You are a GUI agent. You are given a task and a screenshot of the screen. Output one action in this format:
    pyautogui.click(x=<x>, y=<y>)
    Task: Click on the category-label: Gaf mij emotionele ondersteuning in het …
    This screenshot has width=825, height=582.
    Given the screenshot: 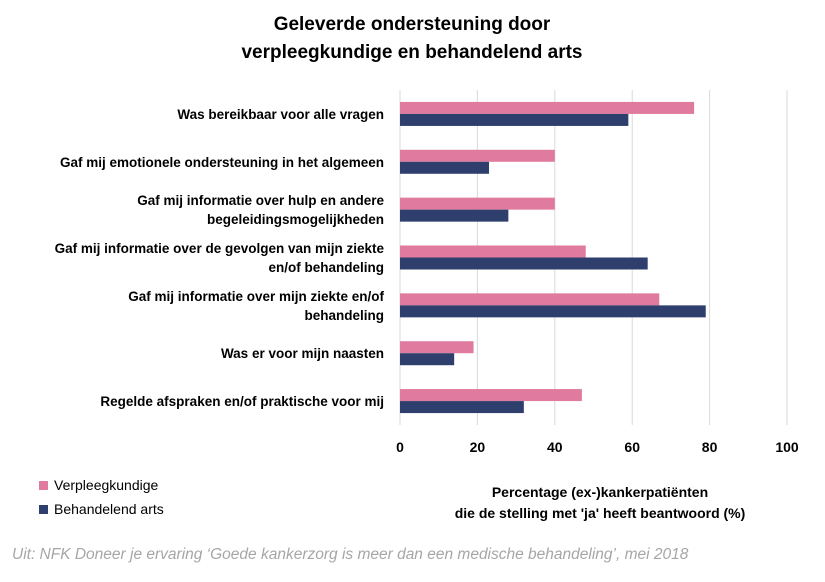 What is the action you would take?
    pyautogui.click(x=222, y=162)
    